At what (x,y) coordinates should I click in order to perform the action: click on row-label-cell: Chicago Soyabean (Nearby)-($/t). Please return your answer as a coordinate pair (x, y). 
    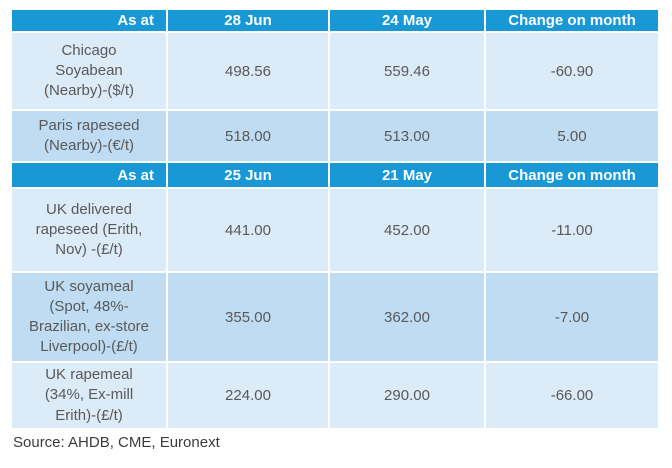
    Looking at the image, I should click on (89, 71).